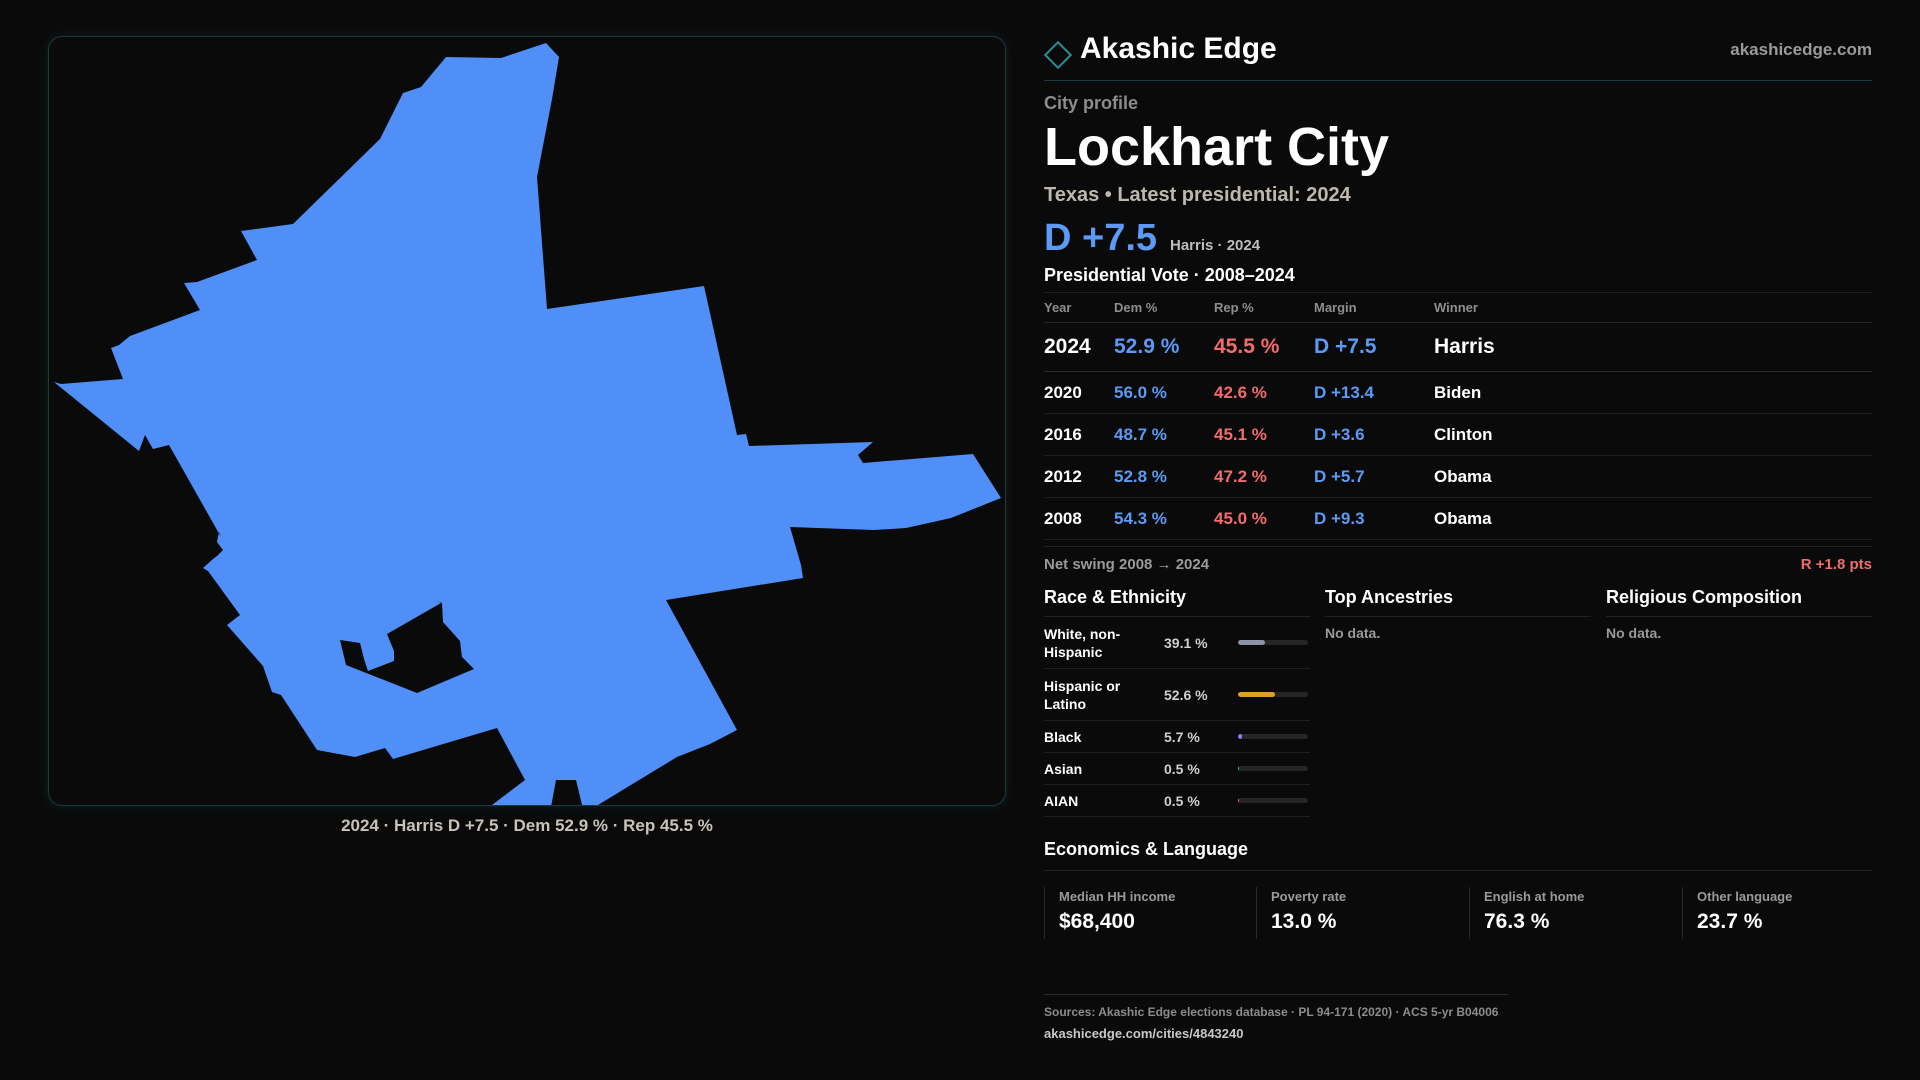  I want to click on cell-margin: D +9.3, so click(1374, 519).